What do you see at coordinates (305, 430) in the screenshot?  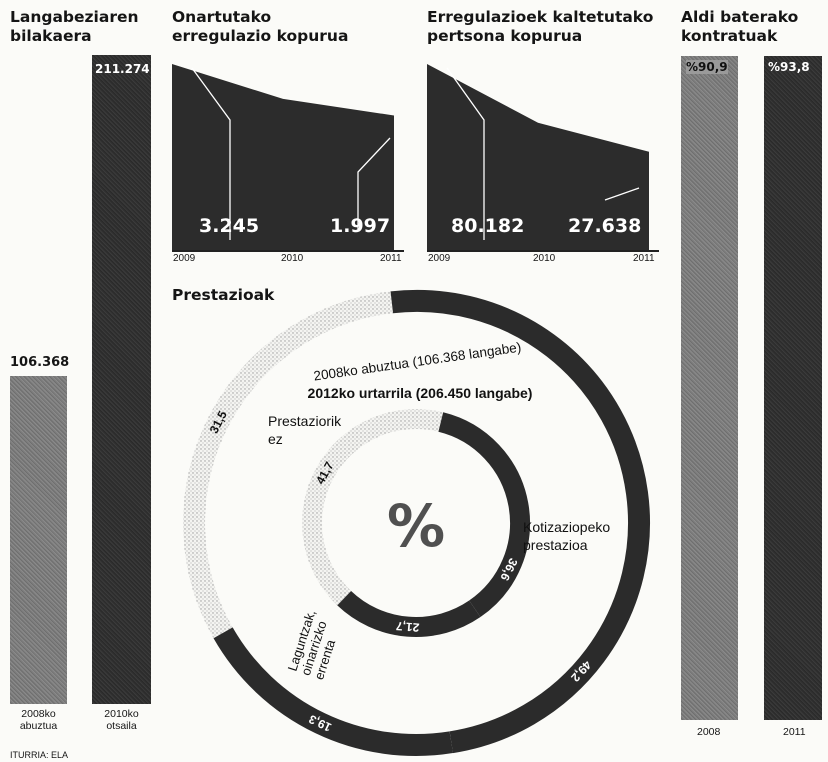 I see `slice-label: Prestaziorik ez` at bounding box center [305, 430].